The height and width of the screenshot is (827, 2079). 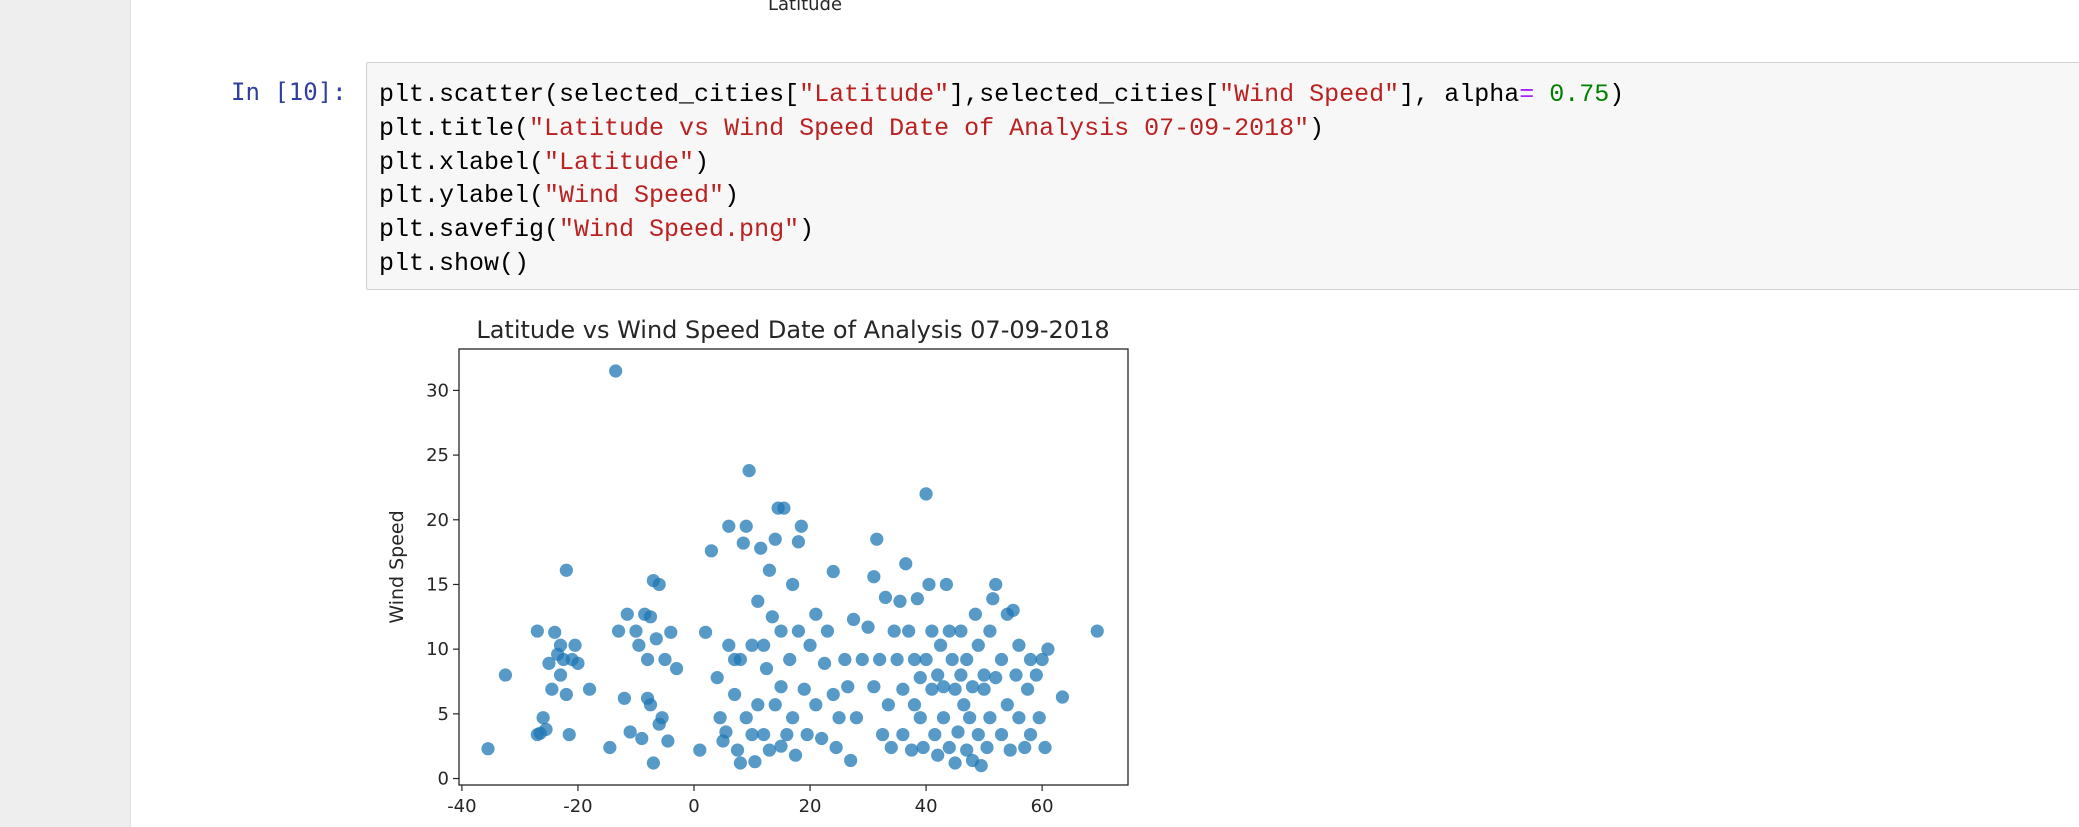 What do you see at coordinates (1459, 94) in the screenshot?
I see `code-token: ], alpha` at bounding box center [1459, 94].